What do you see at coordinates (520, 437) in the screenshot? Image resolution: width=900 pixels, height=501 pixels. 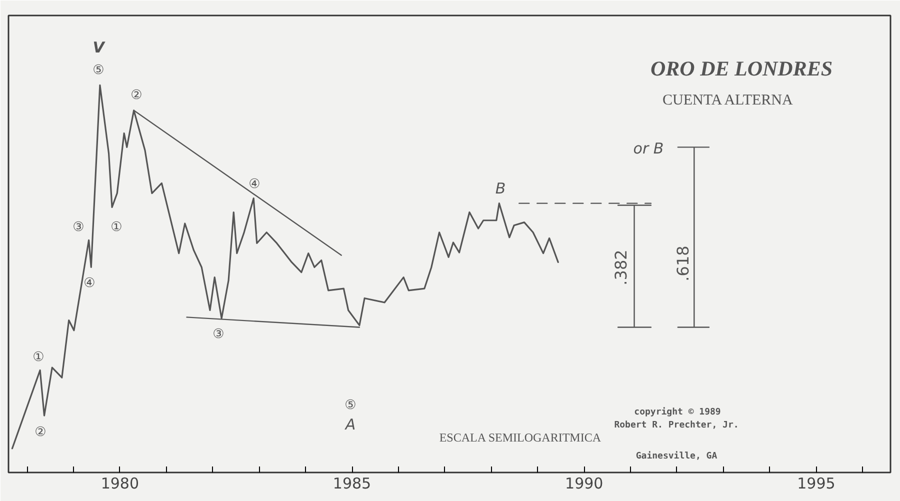 I see `annotation: ESCALA SEMILOGARITMICA` at bounding box center [520, 437].